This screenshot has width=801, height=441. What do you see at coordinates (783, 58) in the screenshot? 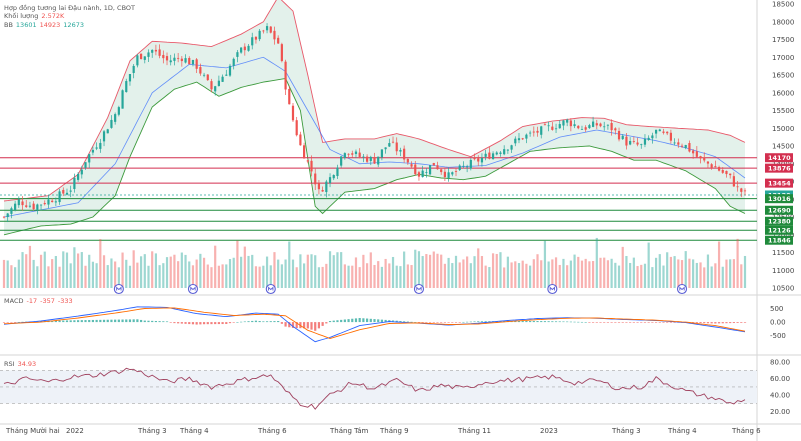
I see `price-tick-label: 17000` at bounding box center [783, 58].